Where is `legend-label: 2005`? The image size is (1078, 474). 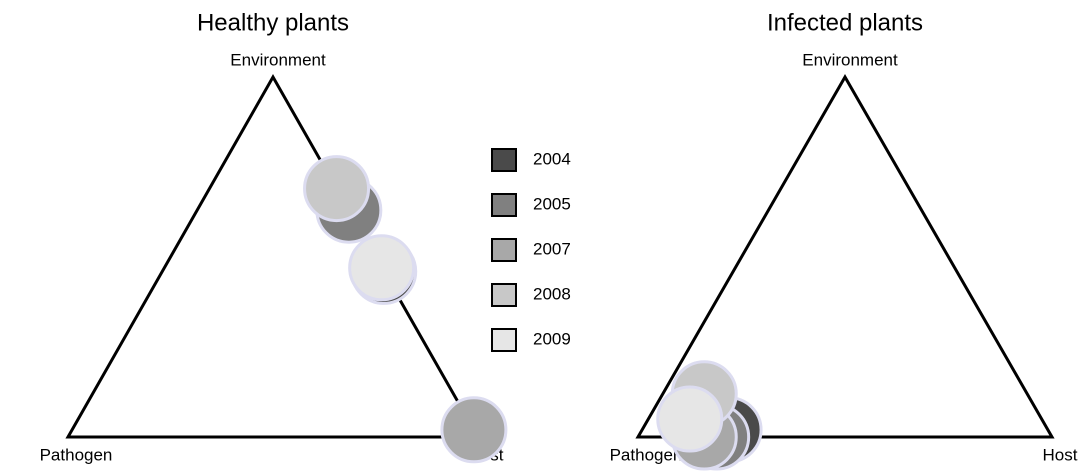
legend-label: 2005 is located at coordinates (552, 203).